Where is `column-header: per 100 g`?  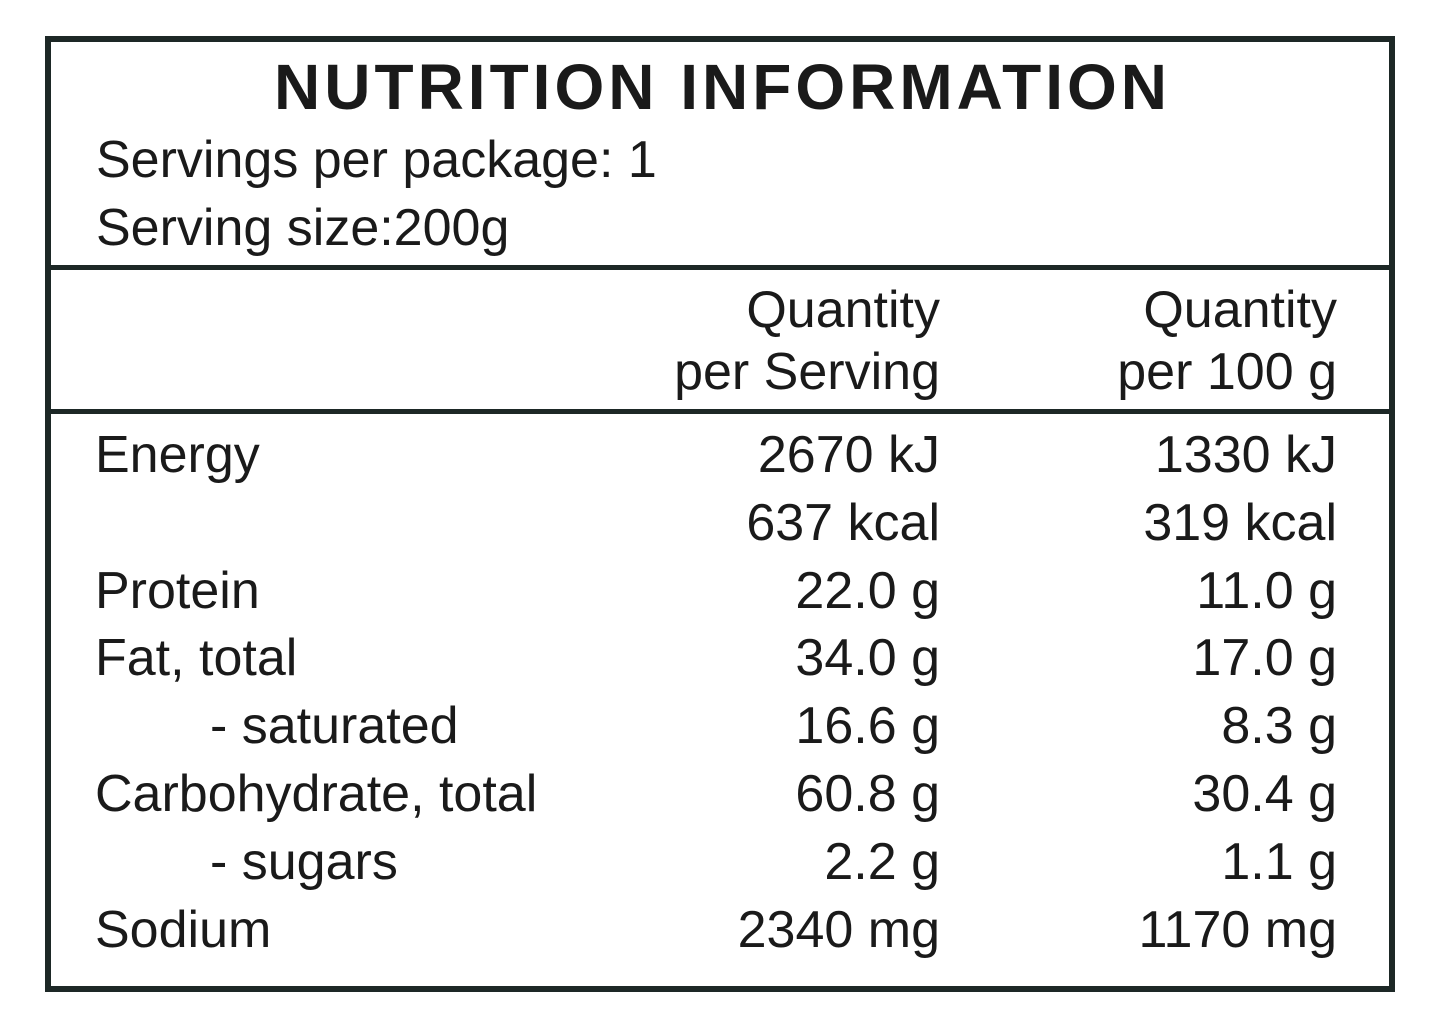
column-header: per 100 g is located at coordinates (1227, 372).